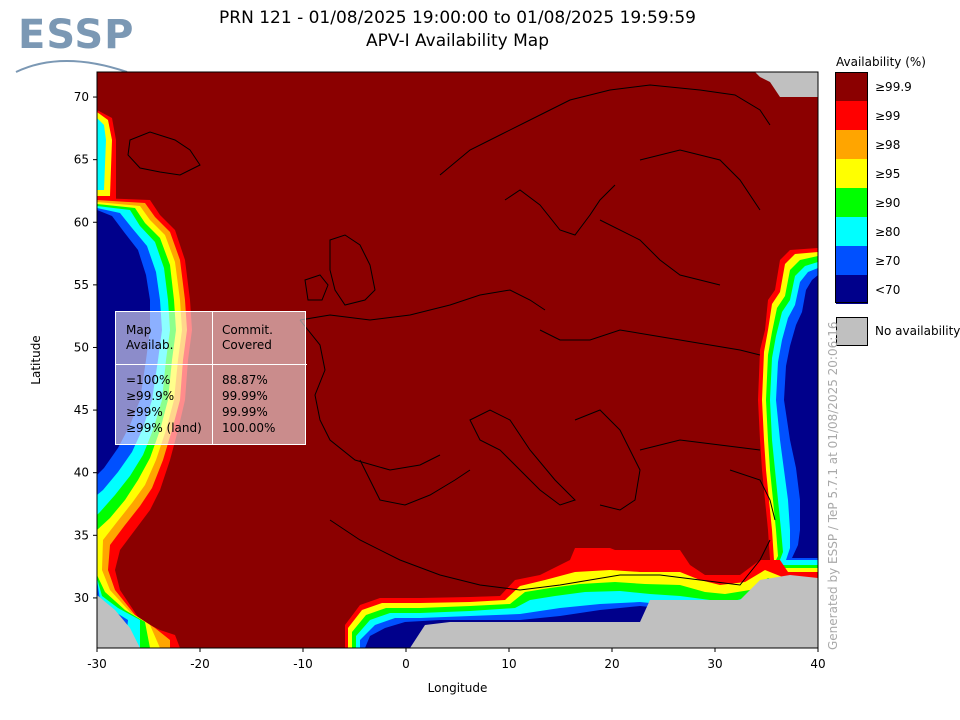 The width and height of the screenshot is (960, 720). Describe the element at coordinates (247, 330) in the screenshot. I see `stats-header-line: Commit.` at that location.